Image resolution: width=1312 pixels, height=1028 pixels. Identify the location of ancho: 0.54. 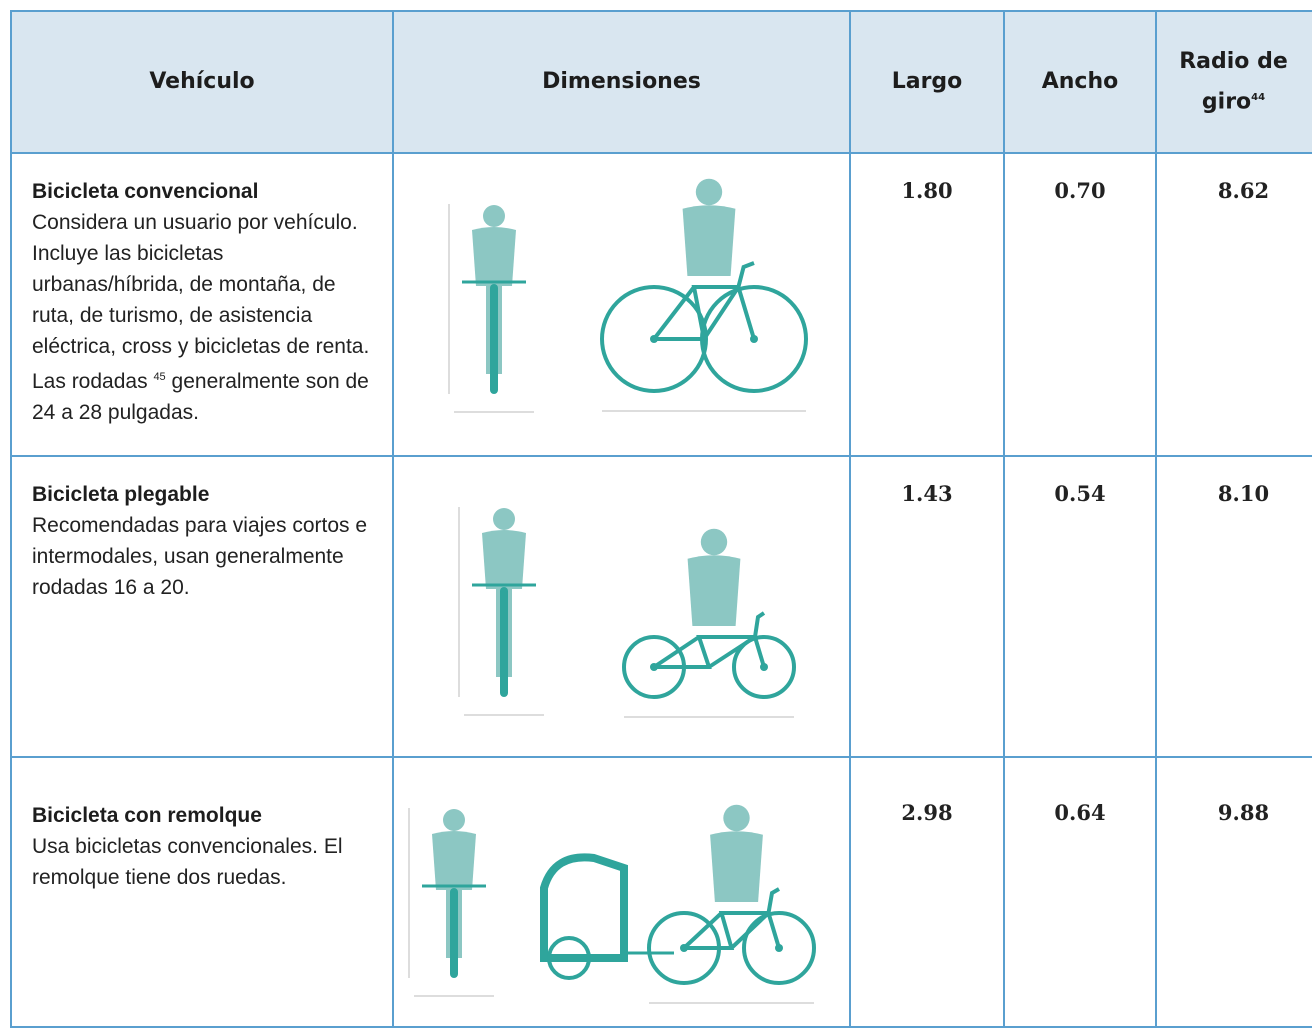
(1080, 606).